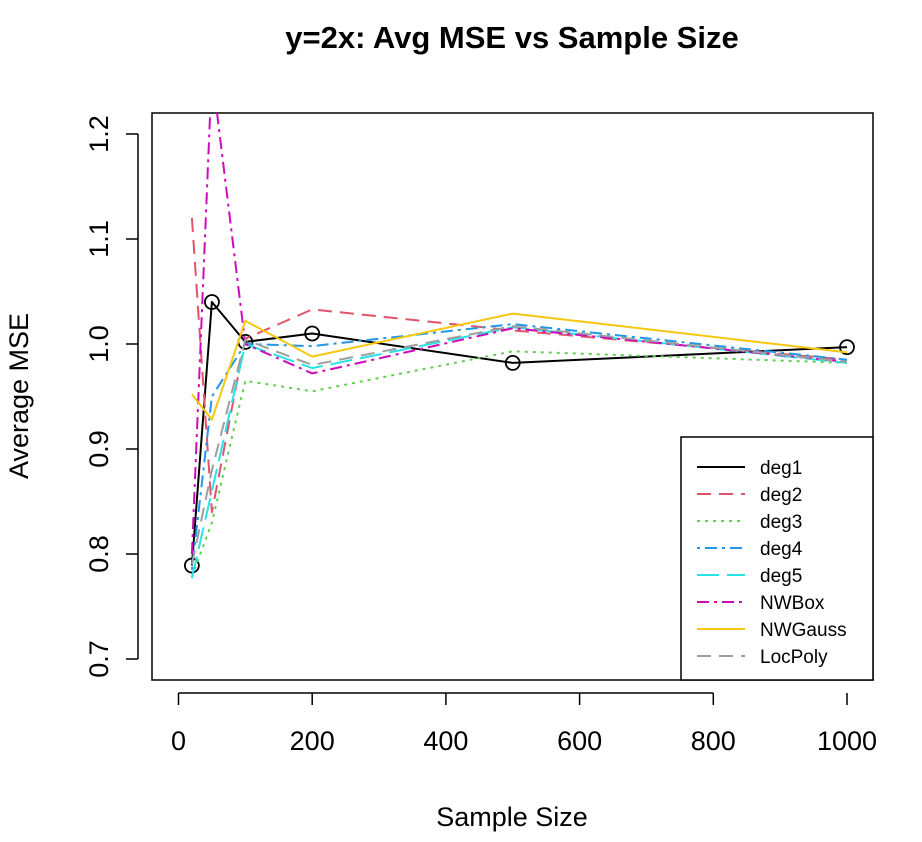 The width and height of the screenshot is (922, 842). Describe the element at coordinates (579, 741) in the screenshot. I see `x-tick-label: 600` at that location.